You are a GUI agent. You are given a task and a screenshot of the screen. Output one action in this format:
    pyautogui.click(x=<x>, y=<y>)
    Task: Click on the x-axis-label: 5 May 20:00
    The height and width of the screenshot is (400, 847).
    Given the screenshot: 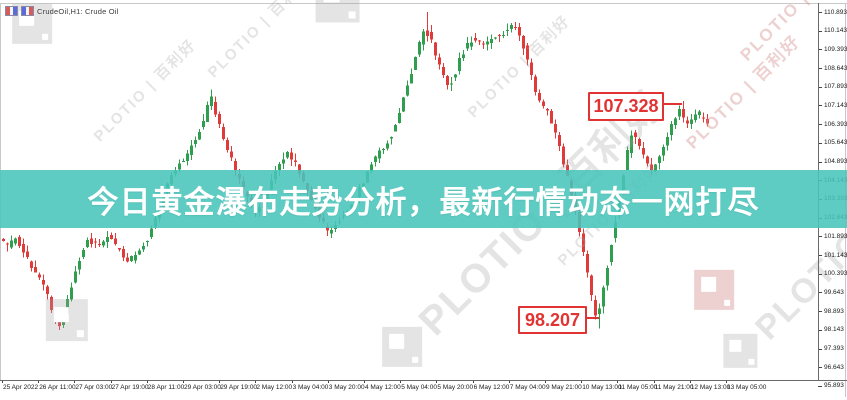 What is the action you would take?
    pyautogui.click(x=455, y=387)
    